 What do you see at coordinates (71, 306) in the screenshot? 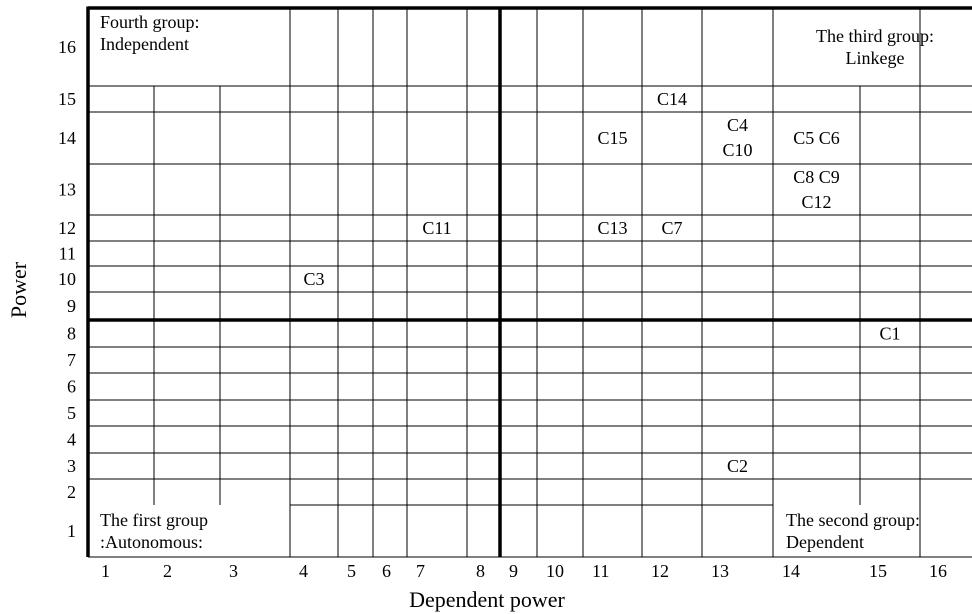
I see `y-tick-label: 9` at bounding box center [71, 306].